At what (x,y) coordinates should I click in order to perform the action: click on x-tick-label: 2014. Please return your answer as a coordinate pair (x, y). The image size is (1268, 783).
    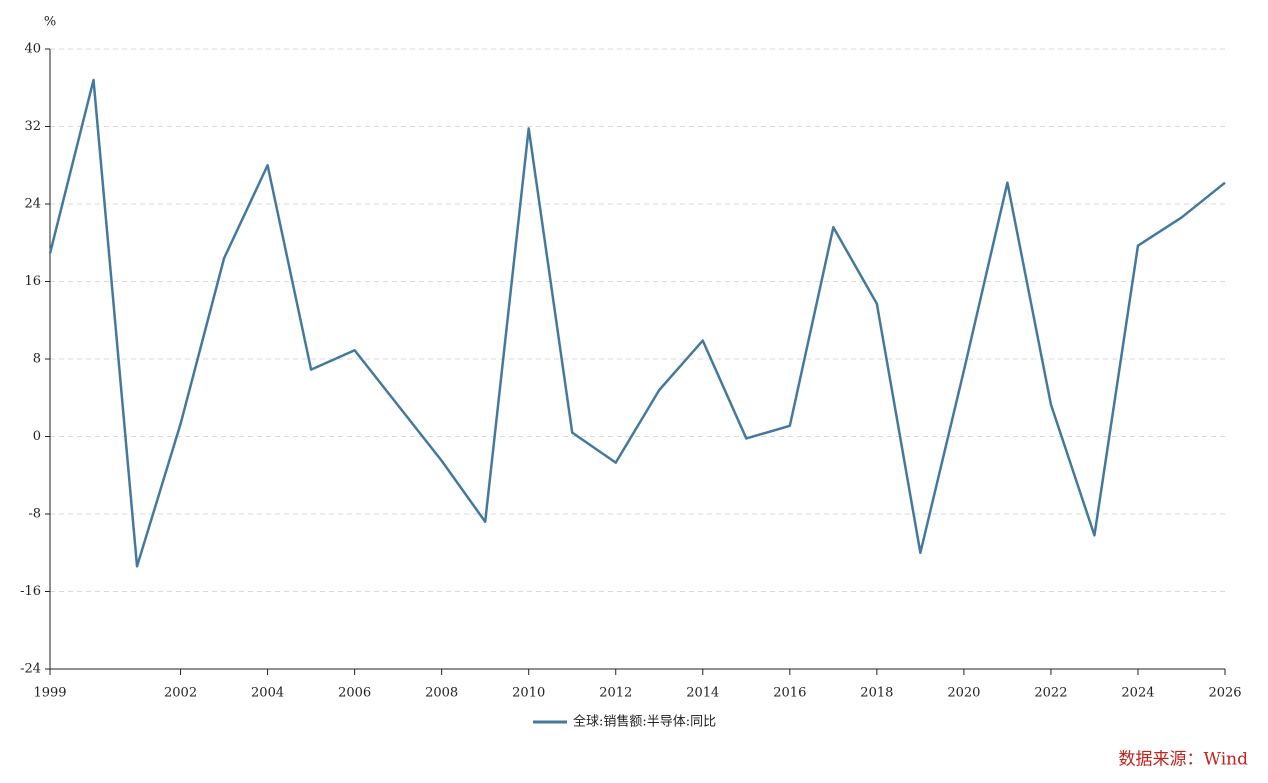
    Looking at the image, I should click on (702, 693).